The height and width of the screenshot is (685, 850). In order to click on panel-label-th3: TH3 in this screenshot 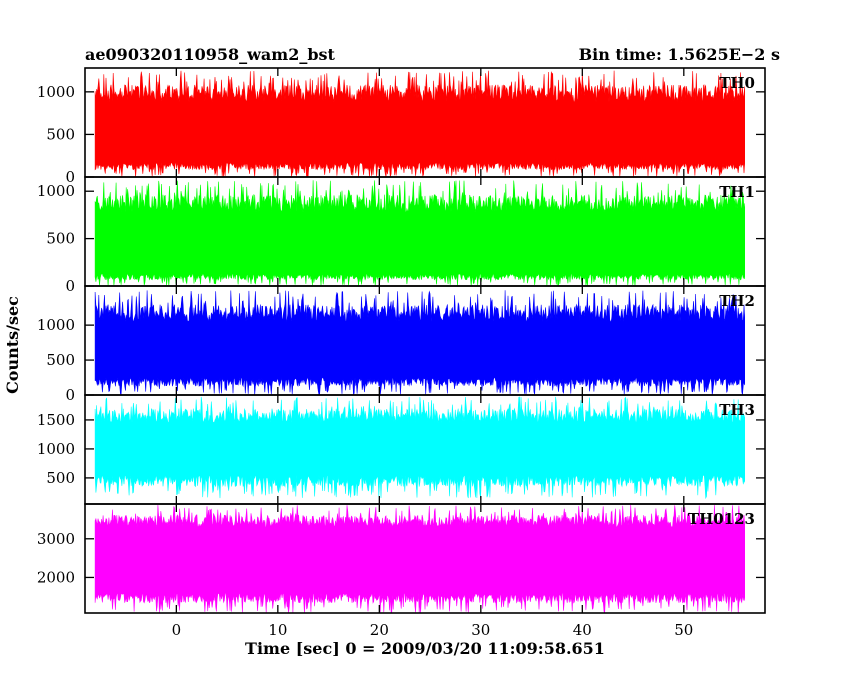, I will do `click(737, 410)`.